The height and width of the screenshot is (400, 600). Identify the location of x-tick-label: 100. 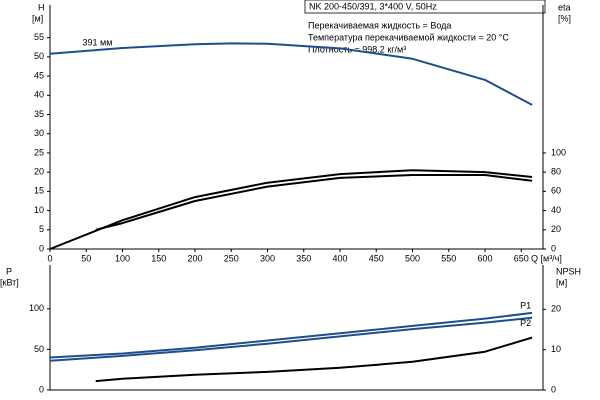
(122, 258).